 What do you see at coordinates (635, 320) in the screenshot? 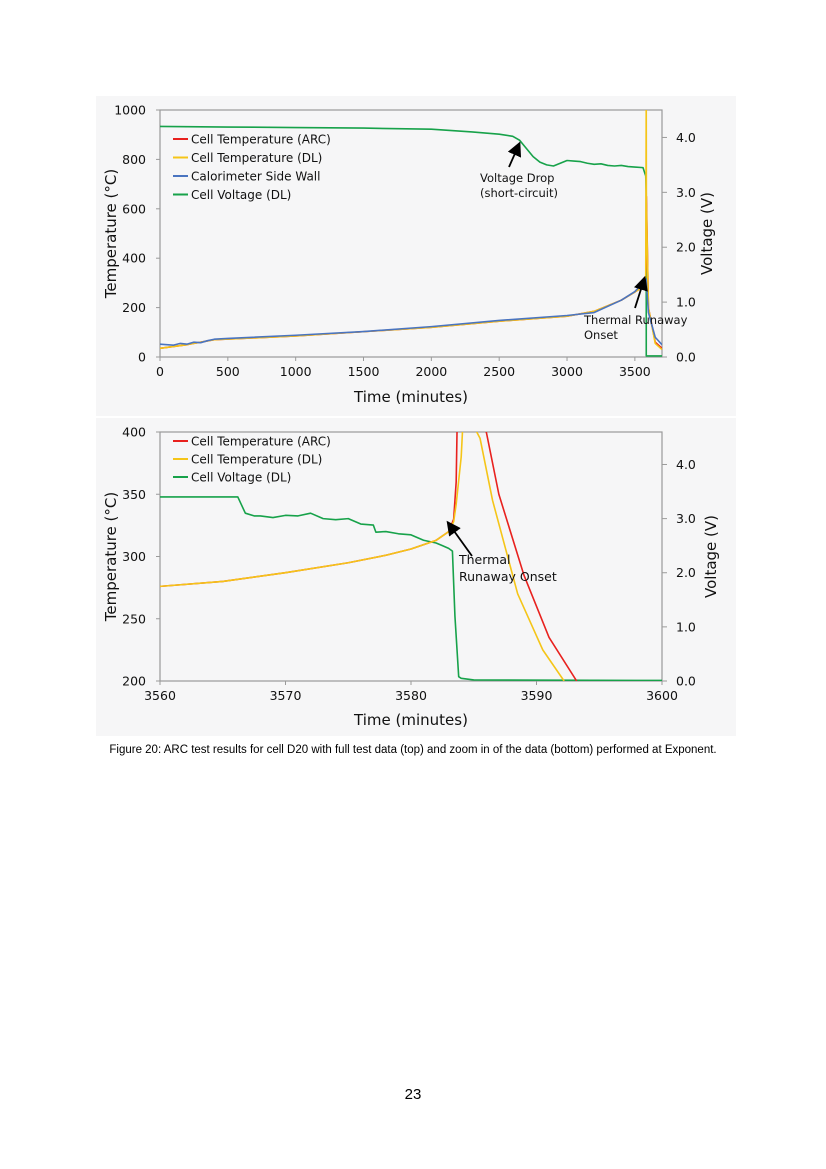
I see `thermal-runaway-annotation: Thermal Runaway` at bounding box center [635, 320].